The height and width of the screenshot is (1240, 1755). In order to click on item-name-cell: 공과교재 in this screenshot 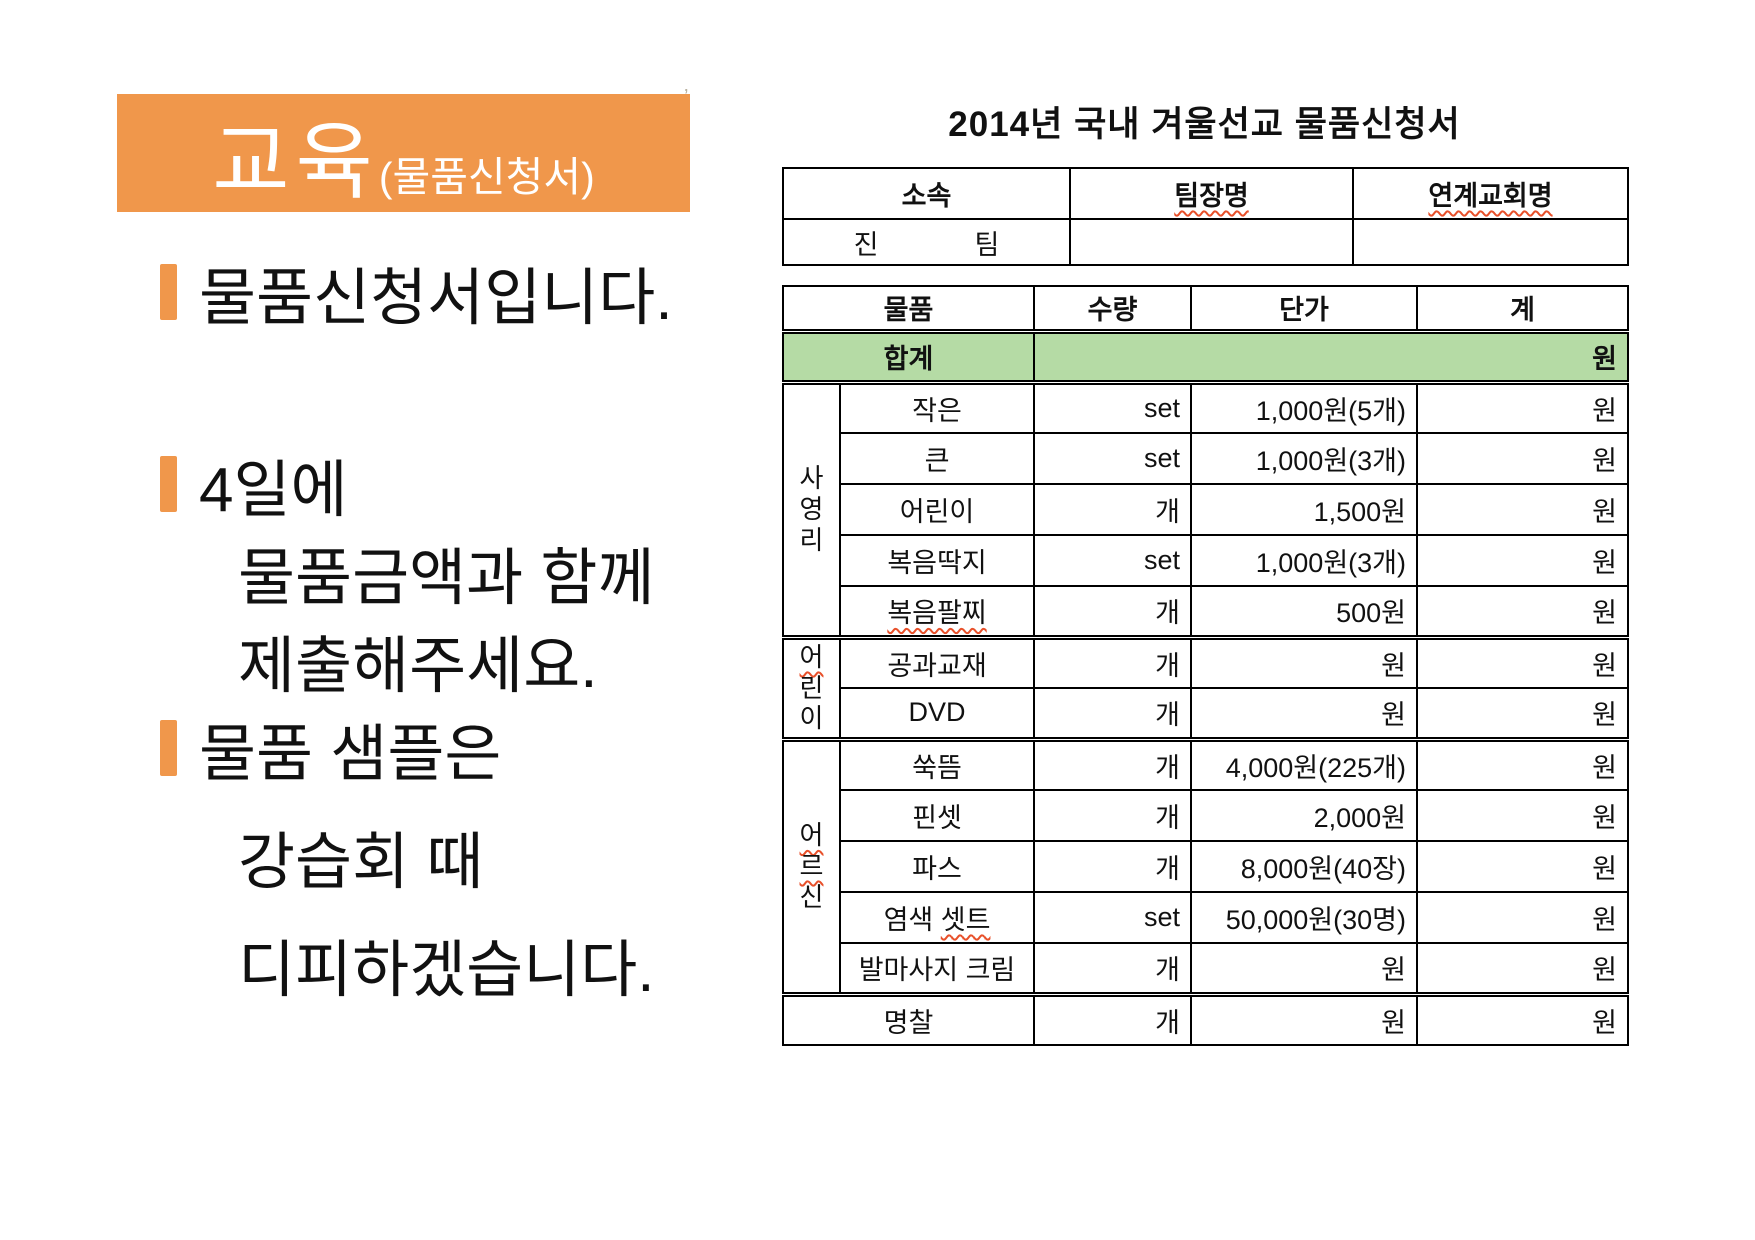, I will do `click(937, 661)`.